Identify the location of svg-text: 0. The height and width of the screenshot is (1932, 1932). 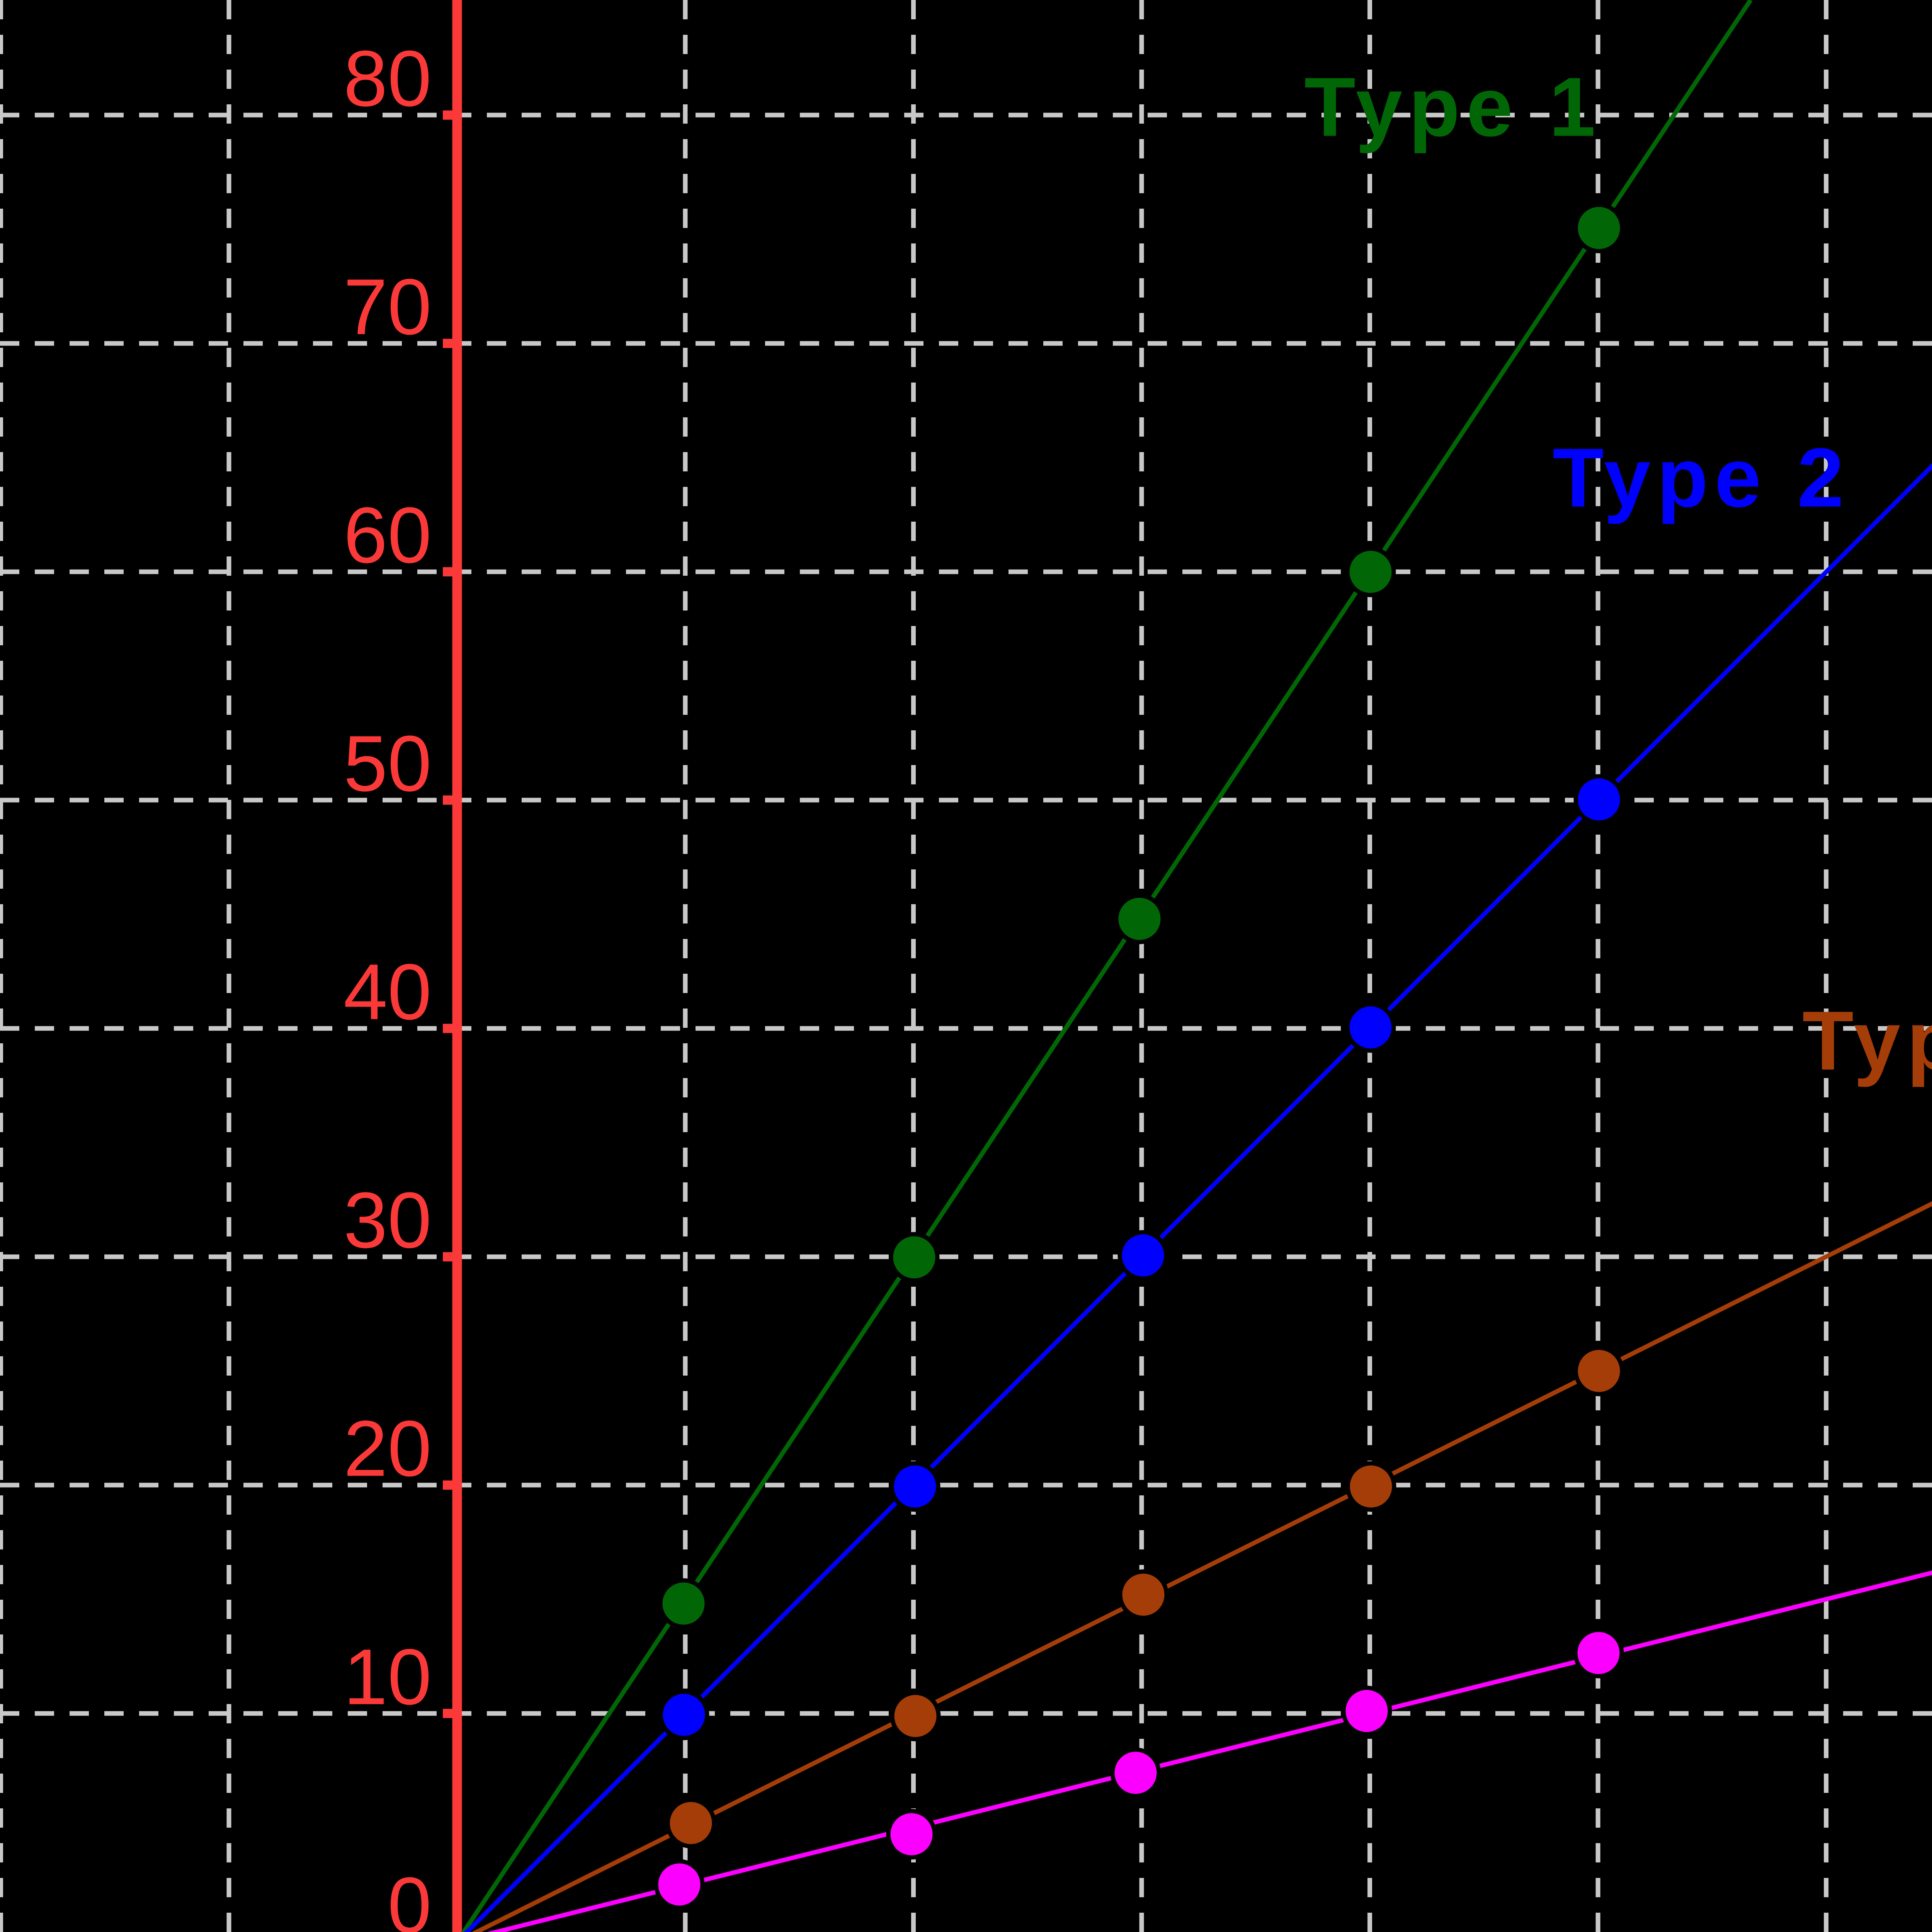
(410, 1897).